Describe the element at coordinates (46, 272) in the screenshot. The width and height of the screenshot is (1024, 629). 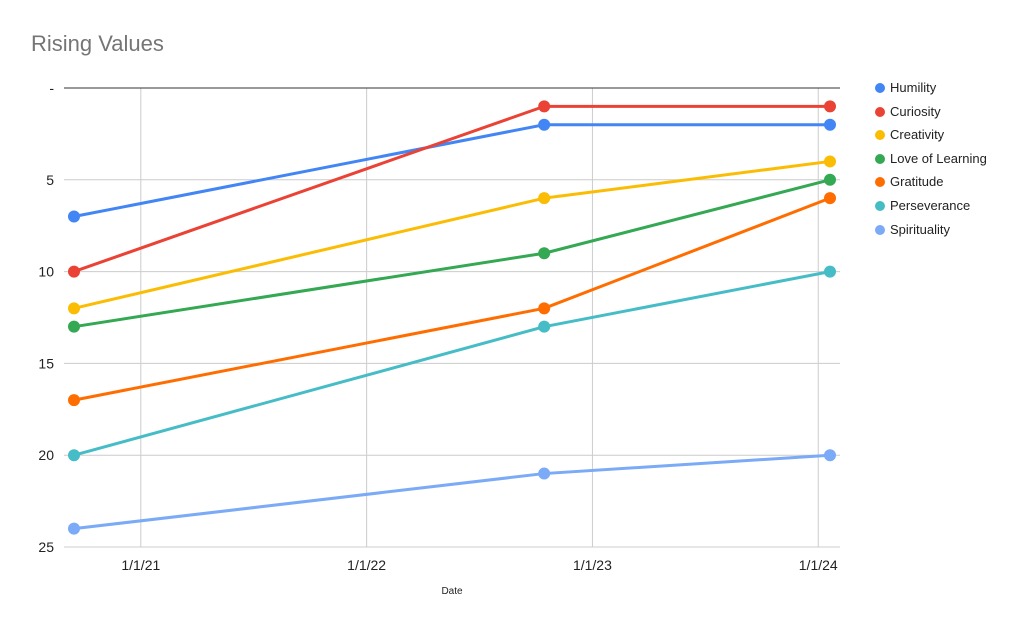
I see `y-tick-label: 10` at that location.